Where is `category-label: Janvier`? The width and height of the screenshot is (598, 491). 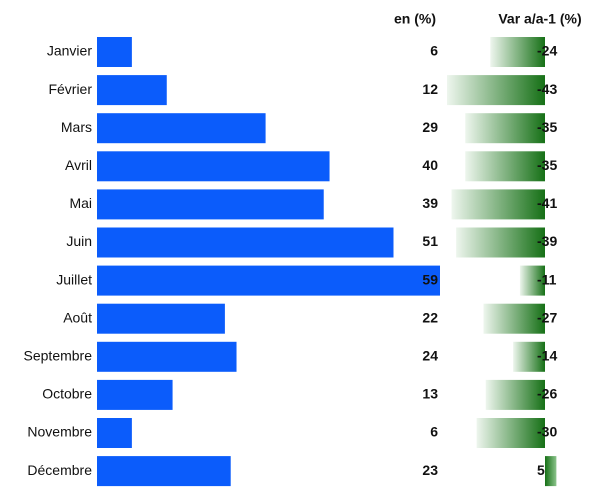
category-label: Janvier is located at coordinates (69, 51).